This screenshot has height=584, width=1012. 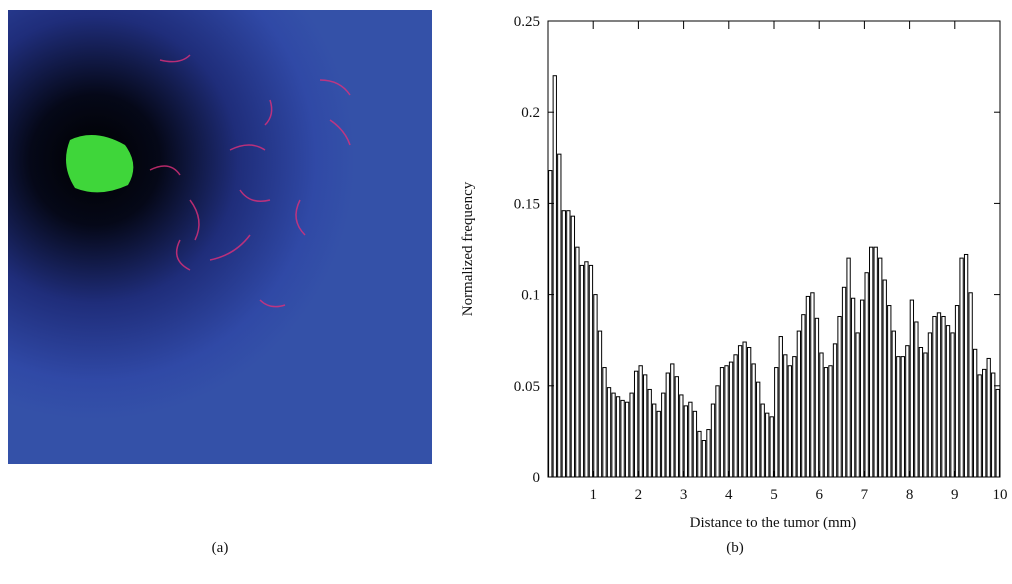 I want to click on x-axis-label: Distance to the tumor (mm), so click(x=773, y=523).